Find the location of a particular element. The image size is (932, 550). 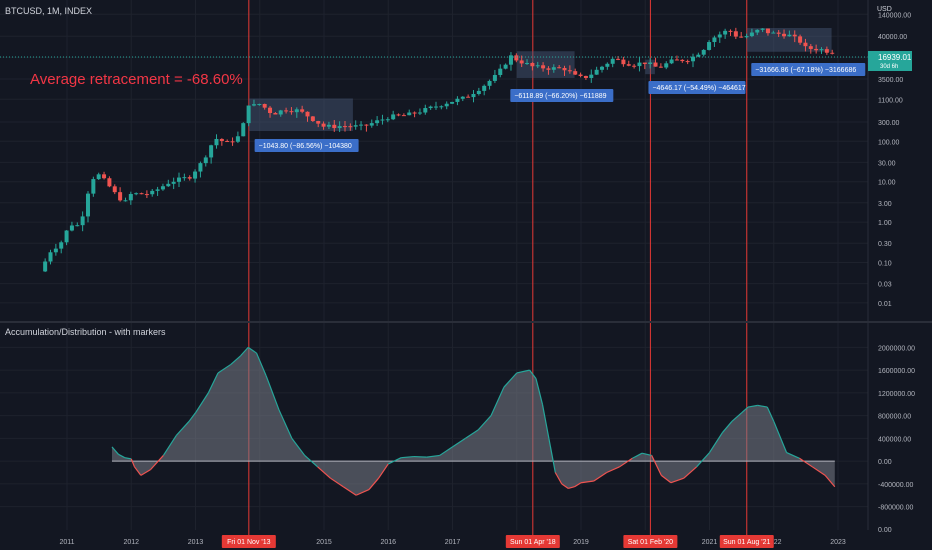

ad-tick-label: 2000000.00 is located at coordinates (896, 348).